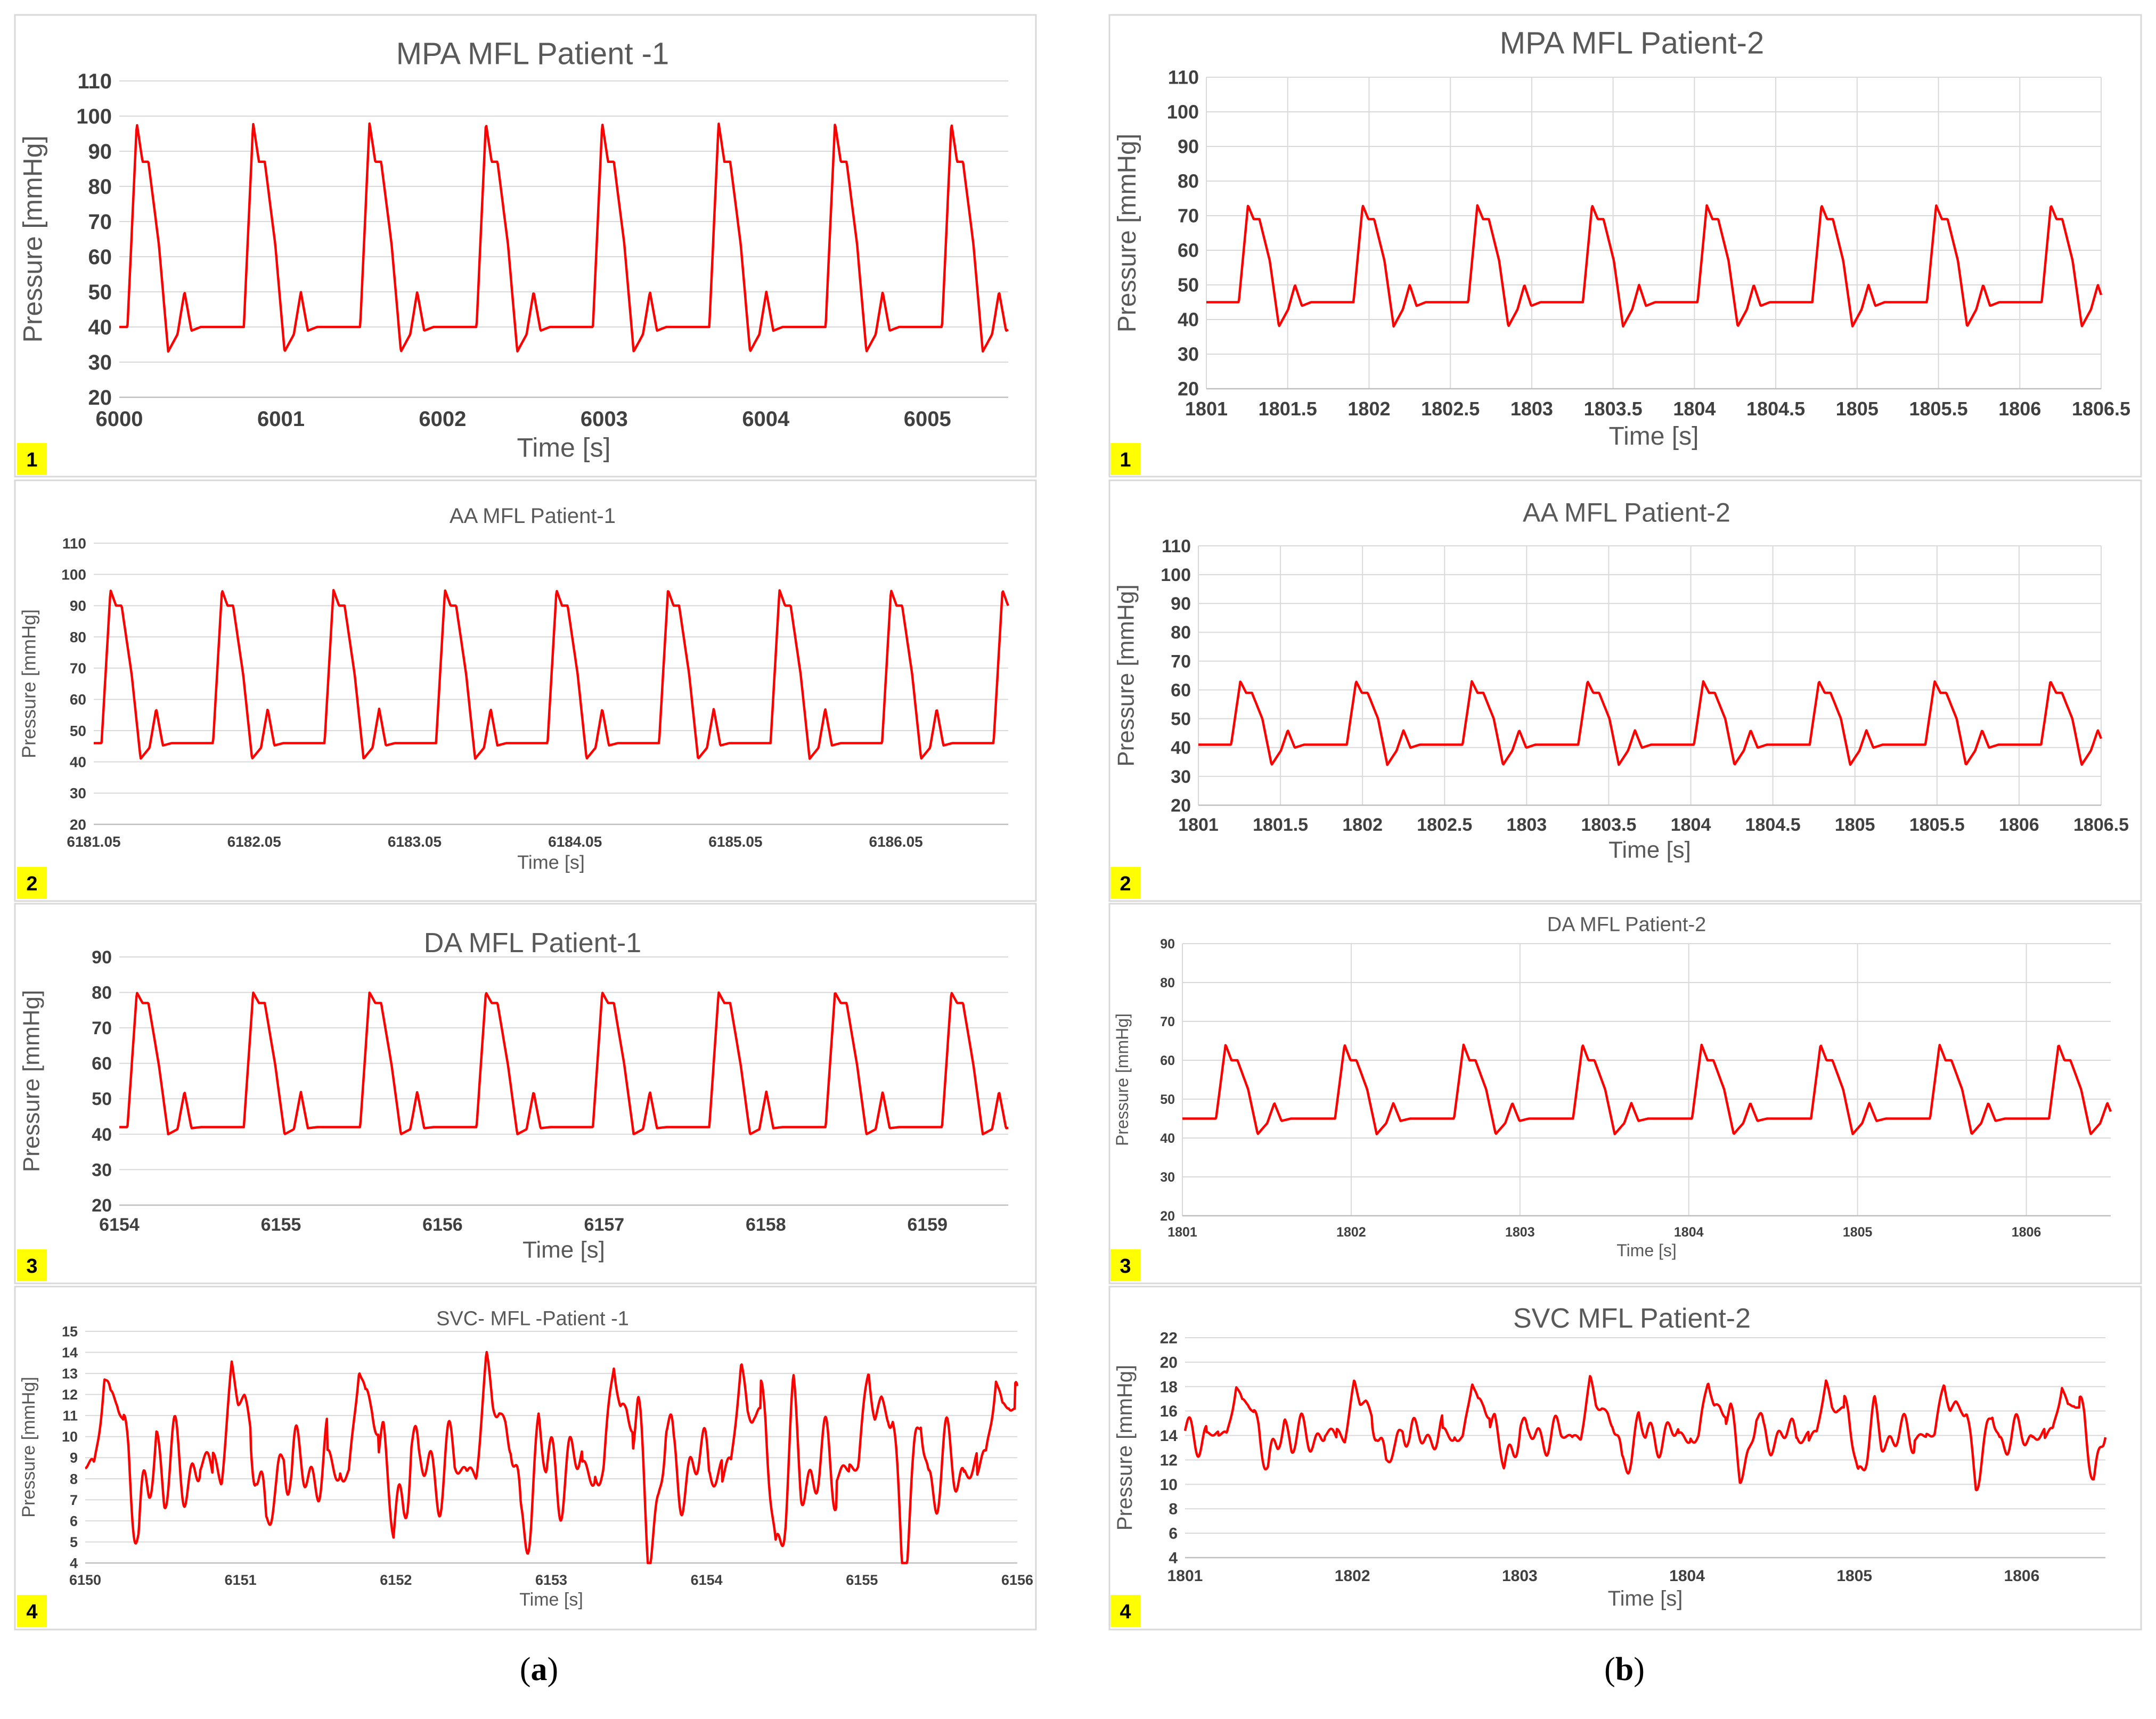  Describe the element at coordinates (281, 419) in the screenshot. I see `x-tick-label: 6001` at that location.